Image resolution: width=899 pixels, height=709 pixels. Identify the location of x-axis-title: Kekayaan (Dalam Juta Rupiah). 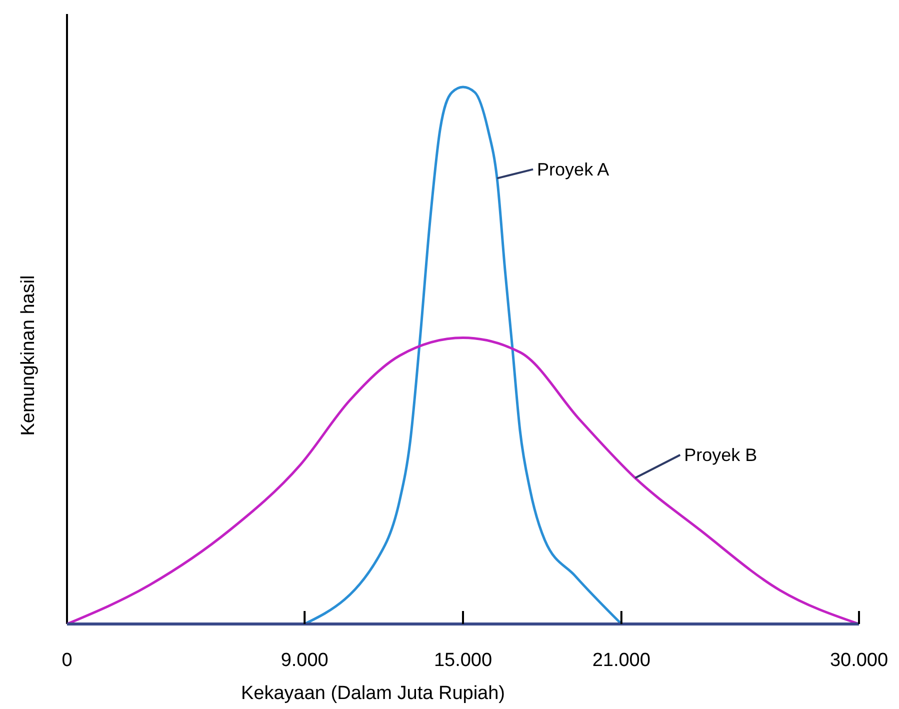
(373, 693).